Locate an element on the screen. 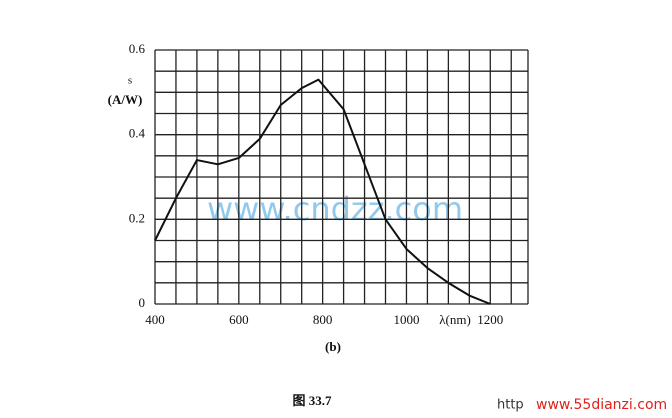 Image resolution: width=672 pixels, height=418 pixels. watermark: http is located at coordinates (510, 405).